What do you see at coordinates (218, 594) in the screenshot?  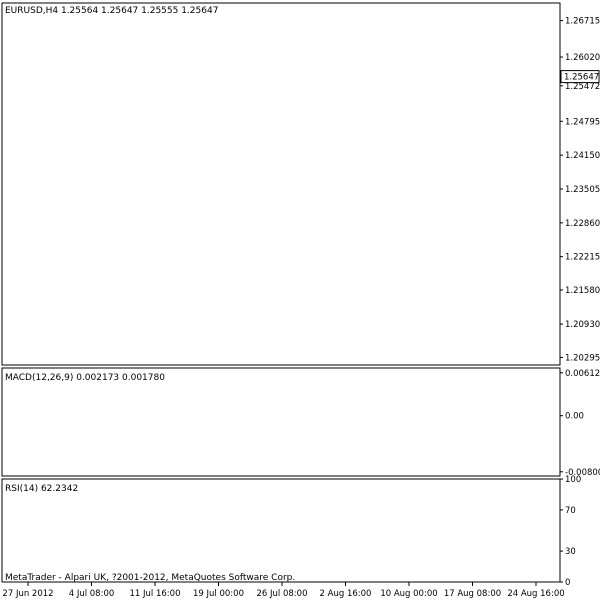 I see `xtick-label: 19 Jul 00:00` at bounding box center [218, 594].